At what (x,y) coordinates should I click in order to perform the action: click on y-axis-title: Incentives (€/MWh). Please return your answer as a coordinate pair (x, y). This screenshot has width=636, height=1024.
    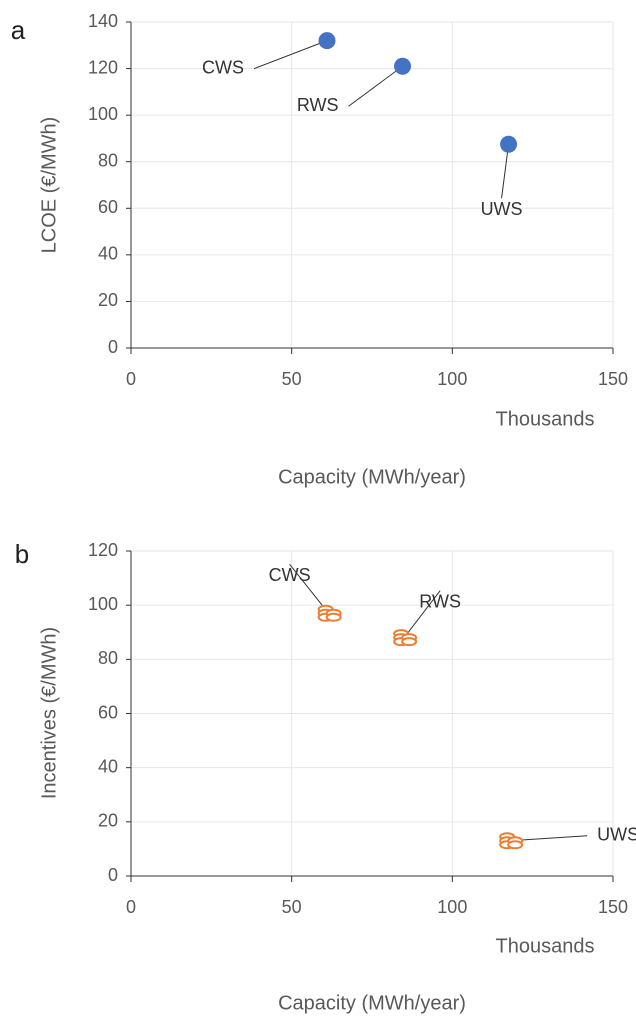
    Looking at the image, I should click on (49, 713).